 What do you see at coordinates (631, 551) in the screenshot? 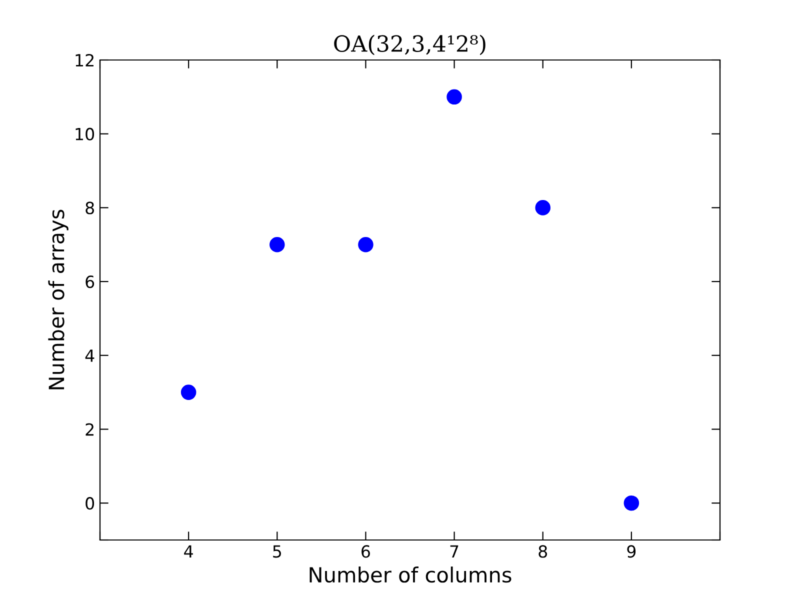
I see `x-tick-label: 9` at bounding box center [631, 551].